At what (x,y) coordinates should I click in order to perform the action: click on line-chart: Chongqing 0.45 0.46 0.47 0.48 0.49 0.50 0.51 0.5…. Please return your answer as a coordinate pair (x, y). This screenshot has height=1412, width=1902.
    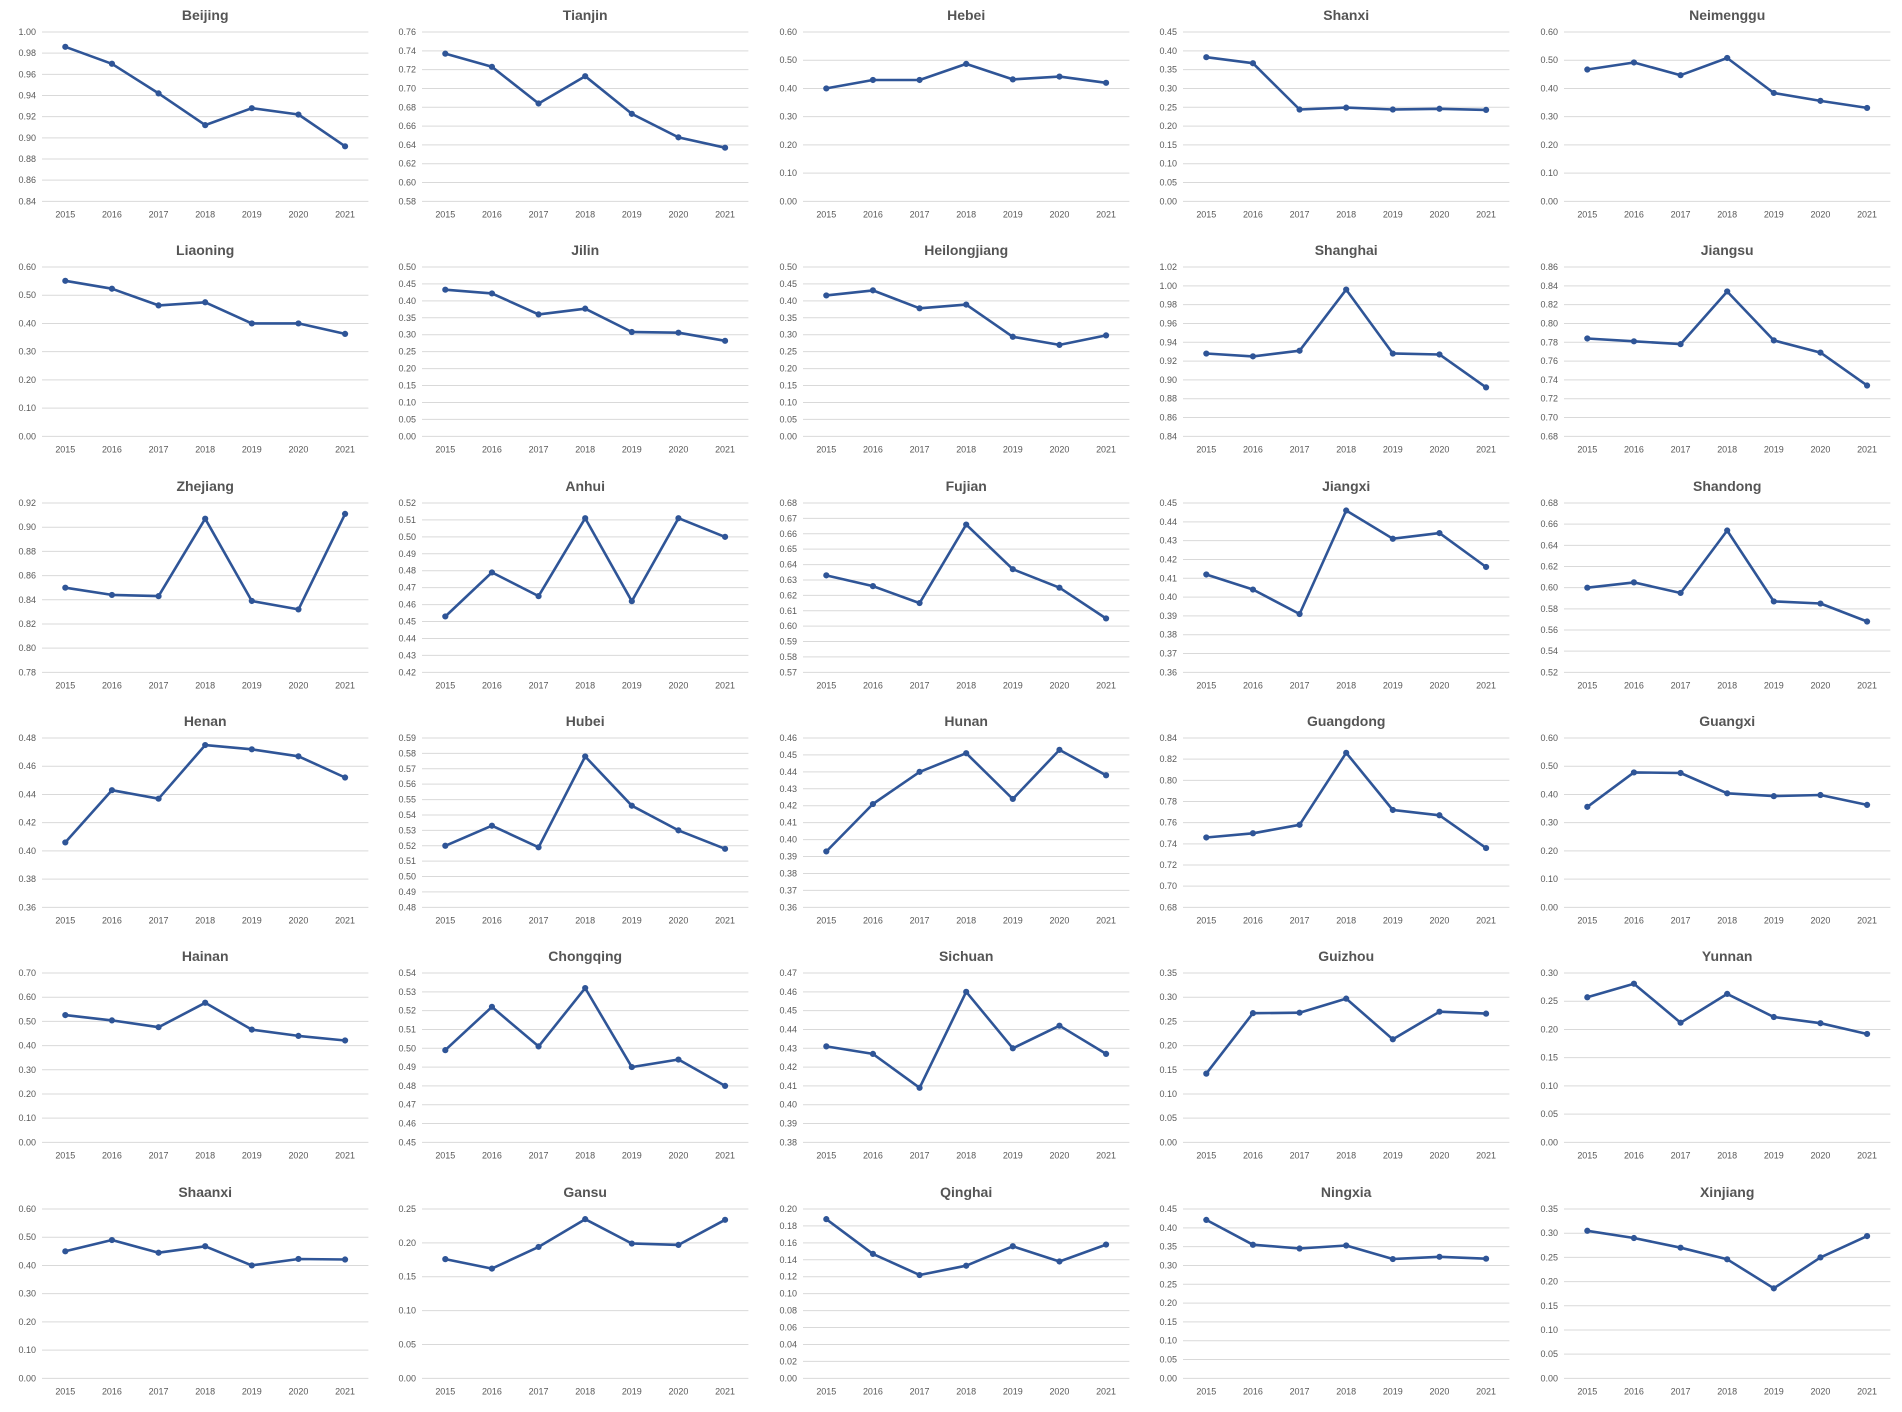
    Looking at the image, I should click on (574, 1054).